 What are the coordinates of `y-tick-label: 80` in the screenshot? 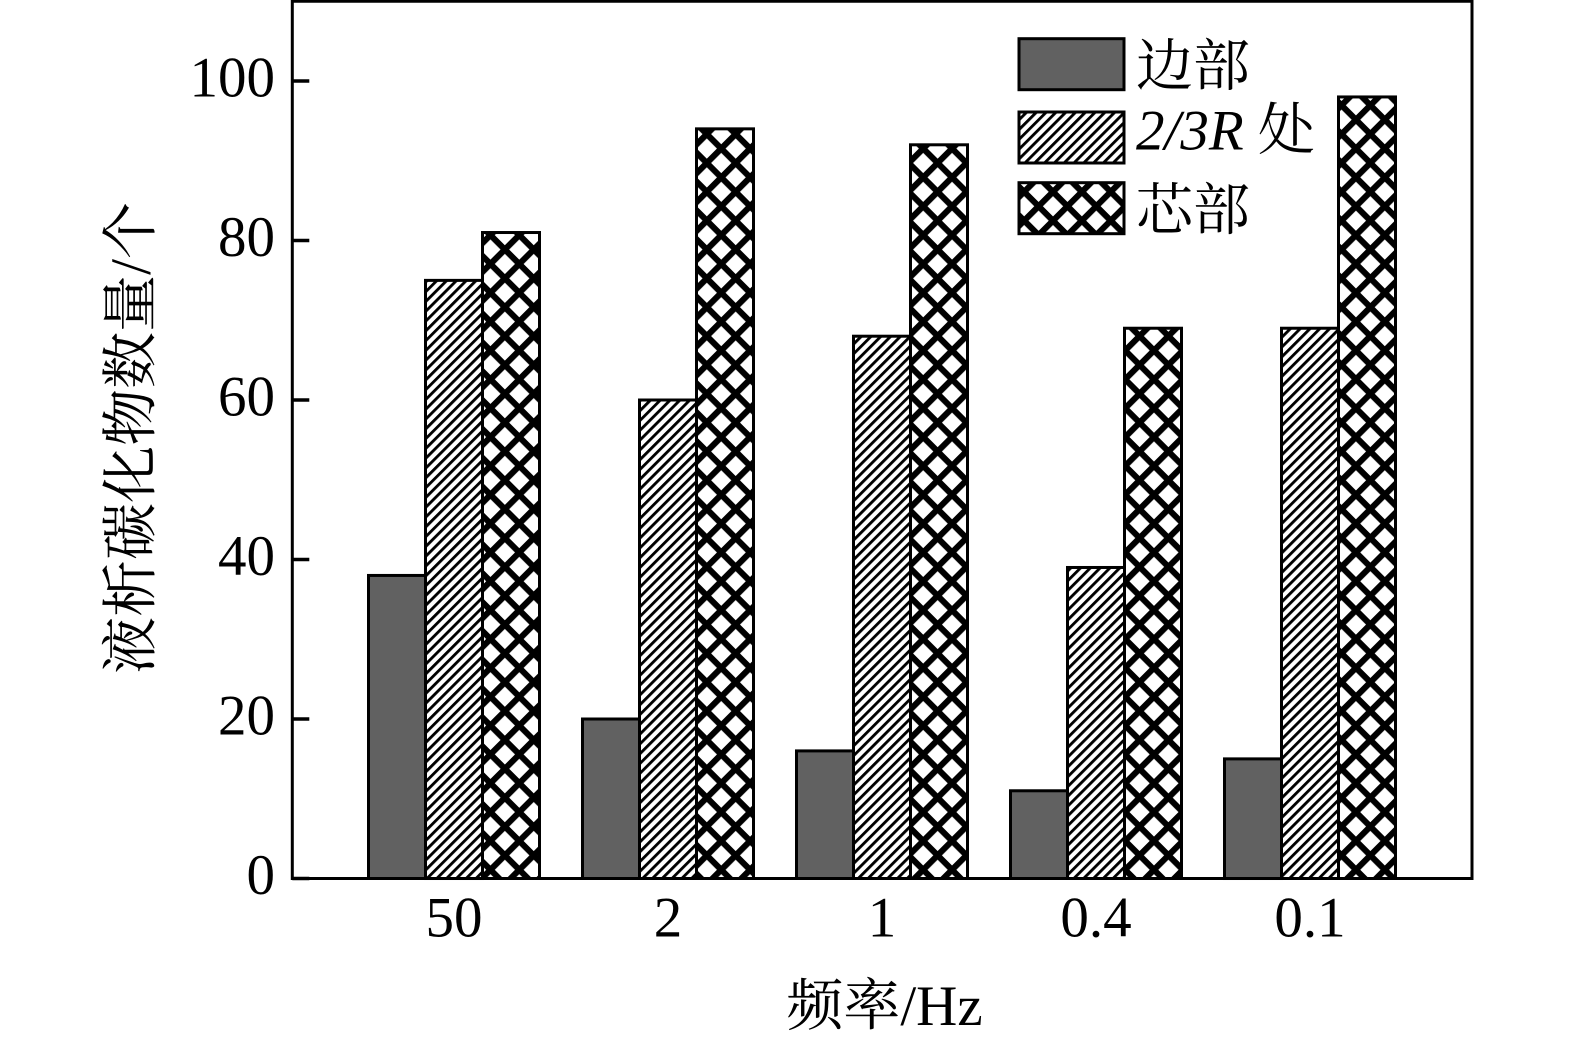 It's located at (246, 237).